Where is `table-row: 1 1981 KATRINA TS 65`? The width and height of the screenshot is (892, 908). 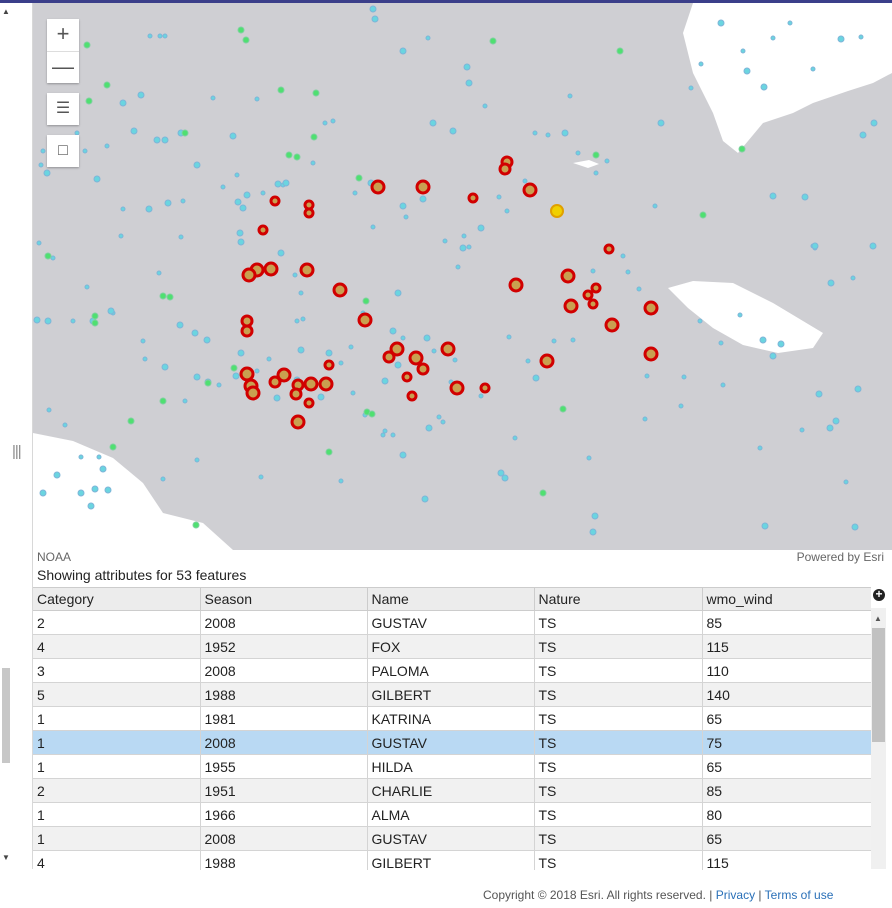 table-row: 1 1981 KATRINA TS 65 is located at coordinates (452, 718).